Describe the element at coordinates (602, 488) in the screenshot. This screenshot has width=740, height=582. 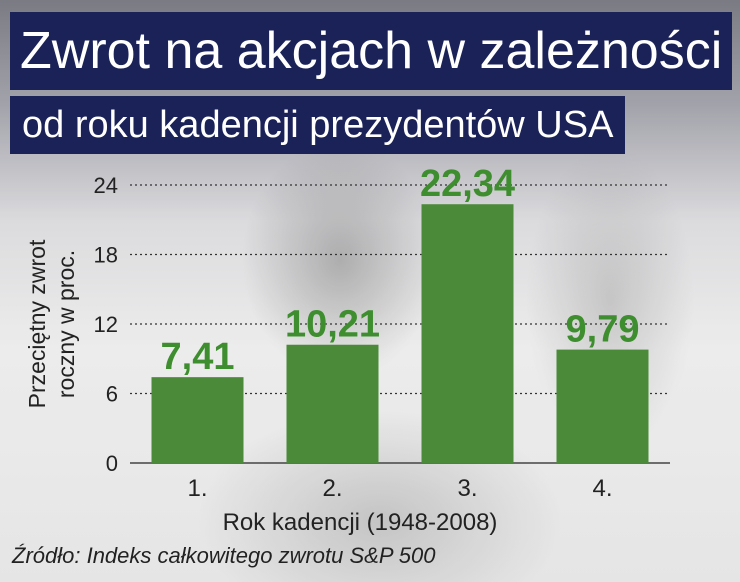
I see `x-tick-label: 4.` at that location.